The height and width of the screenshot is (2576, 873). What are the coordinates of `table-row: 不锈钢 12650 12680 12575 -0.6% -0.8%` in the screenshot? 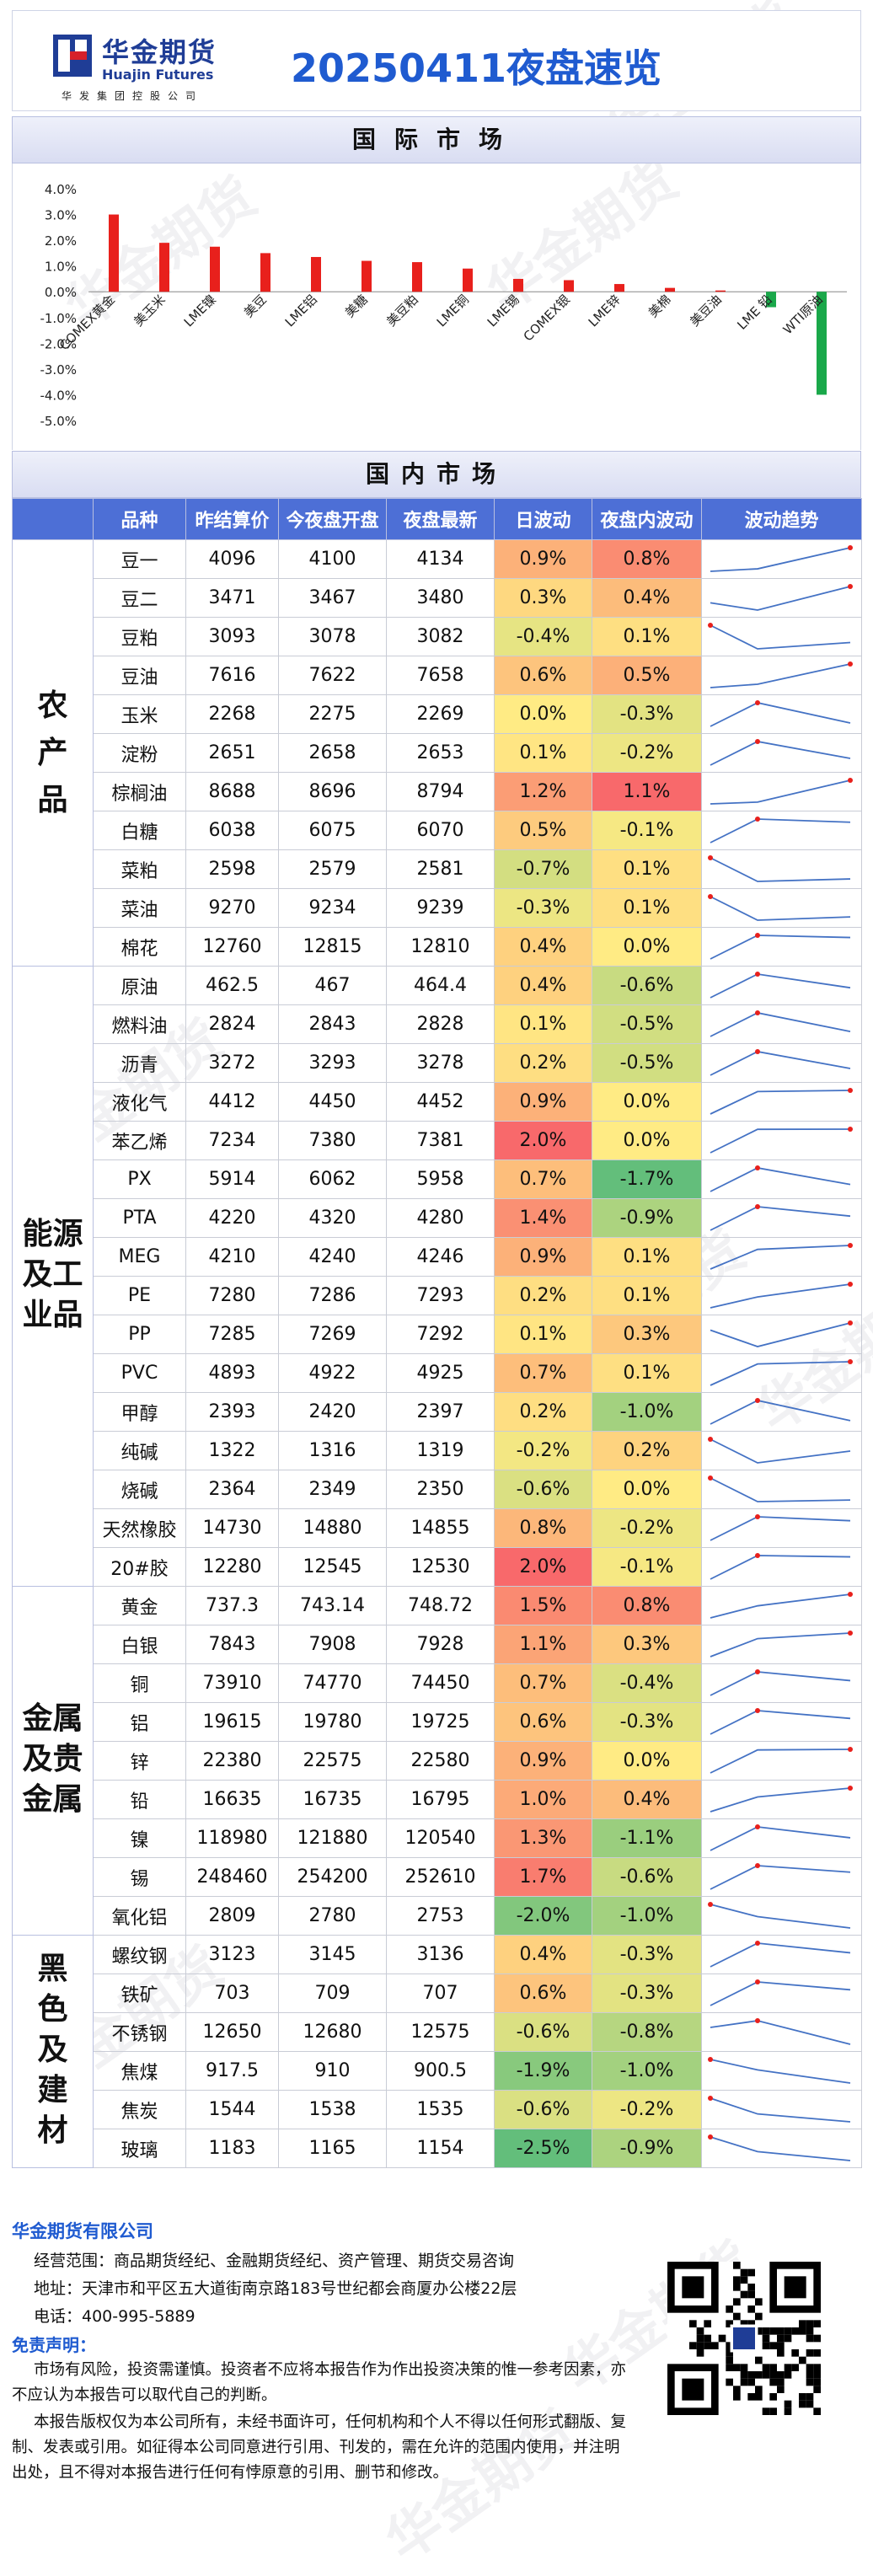 It's located at (438, 2032).